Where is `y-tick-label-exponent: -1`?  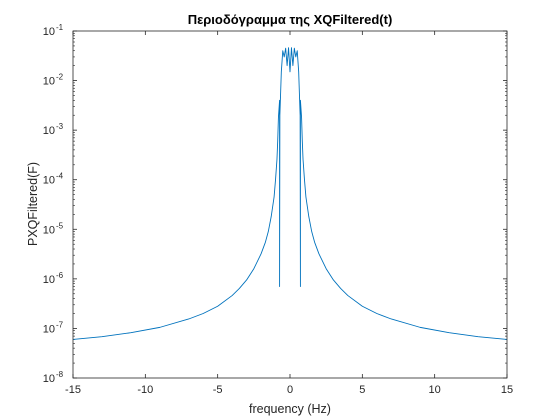 y-tick-label-exponent: -1 is located at coordinates (60, 27).